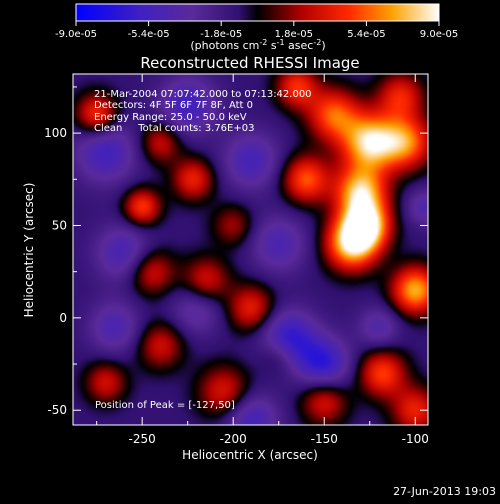 The height and width of the screenshot is (504, 500). I want to click on colorbar-tick-label: 9.0e-05, so click(439, 34).